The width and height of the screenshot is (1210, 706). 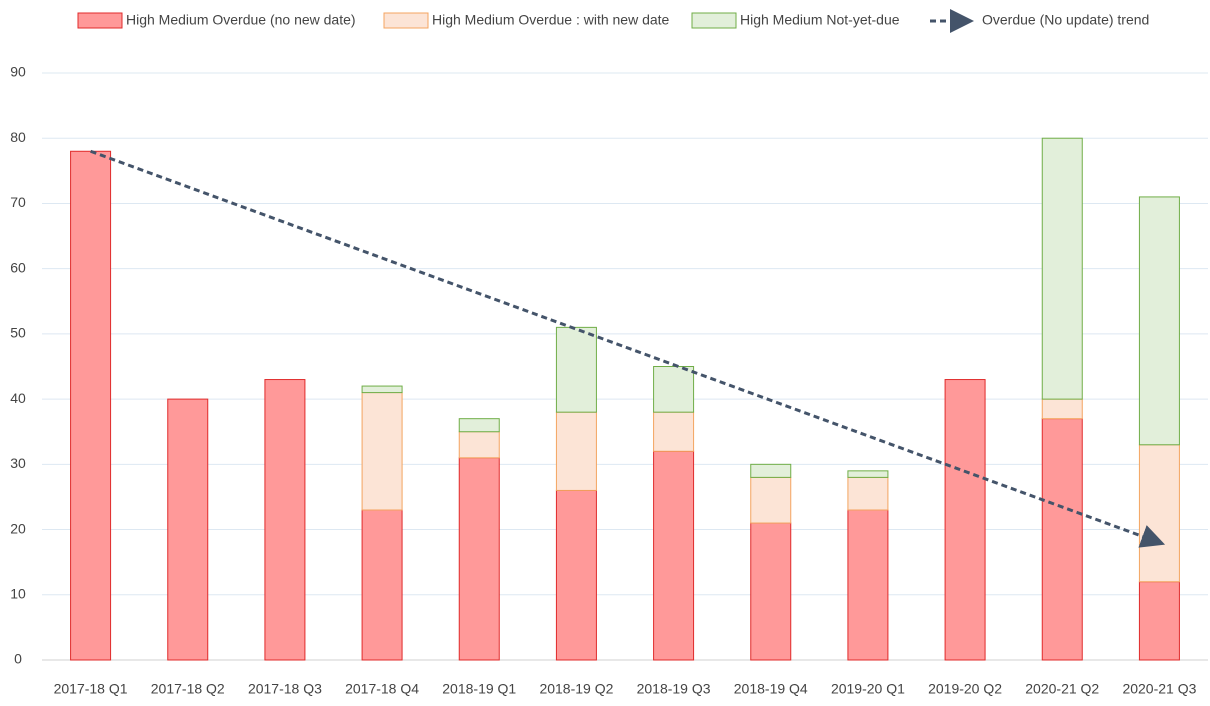 I want to click on x-tick-label: 2018-19 Q3, so click(x=674, y=689).